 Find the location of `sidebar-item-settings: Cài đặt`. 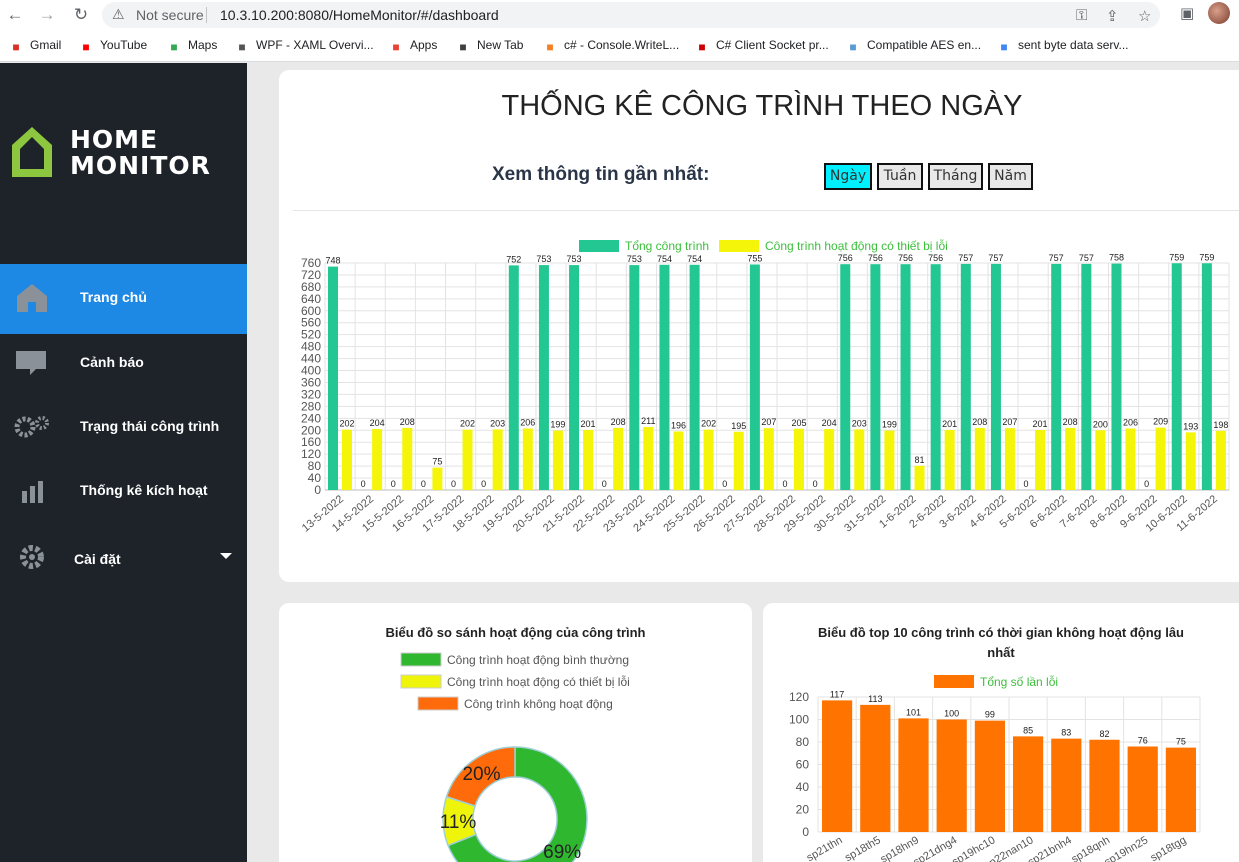

sidebar-item-settings: Cài đặt is located at coordinates (123, 560).